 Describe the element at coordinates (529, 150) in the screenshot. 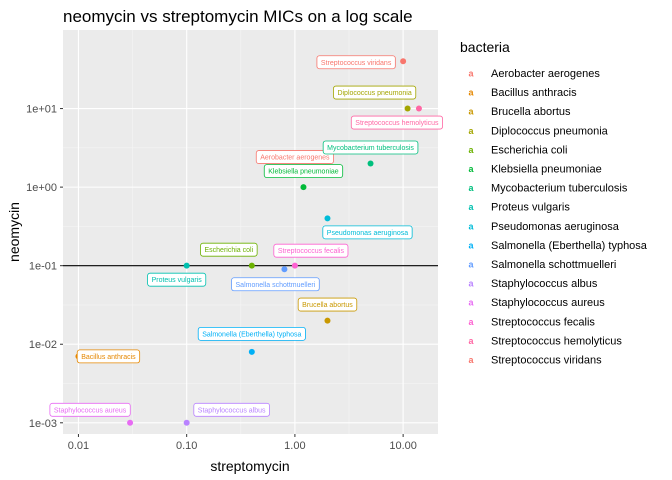

I see `legend-label: Escherichia coli` at that location.